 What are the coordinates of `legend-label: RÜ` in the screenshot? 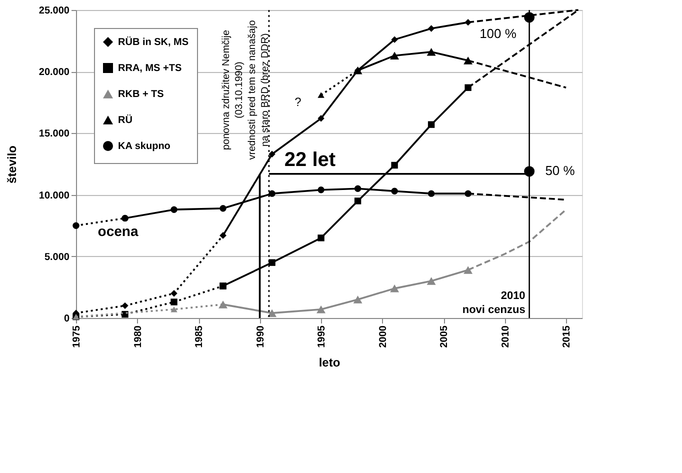 It's located at (125, 120).